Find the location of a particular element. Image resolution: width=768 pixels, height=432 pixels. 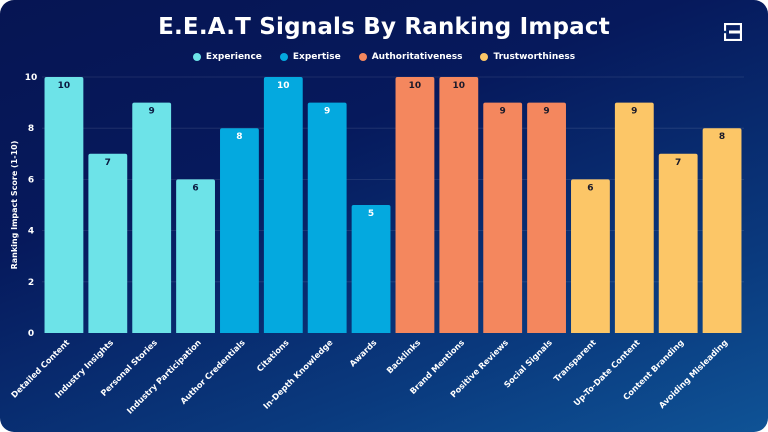

x-tick-label: Awards is located at coordinates (362, 352).